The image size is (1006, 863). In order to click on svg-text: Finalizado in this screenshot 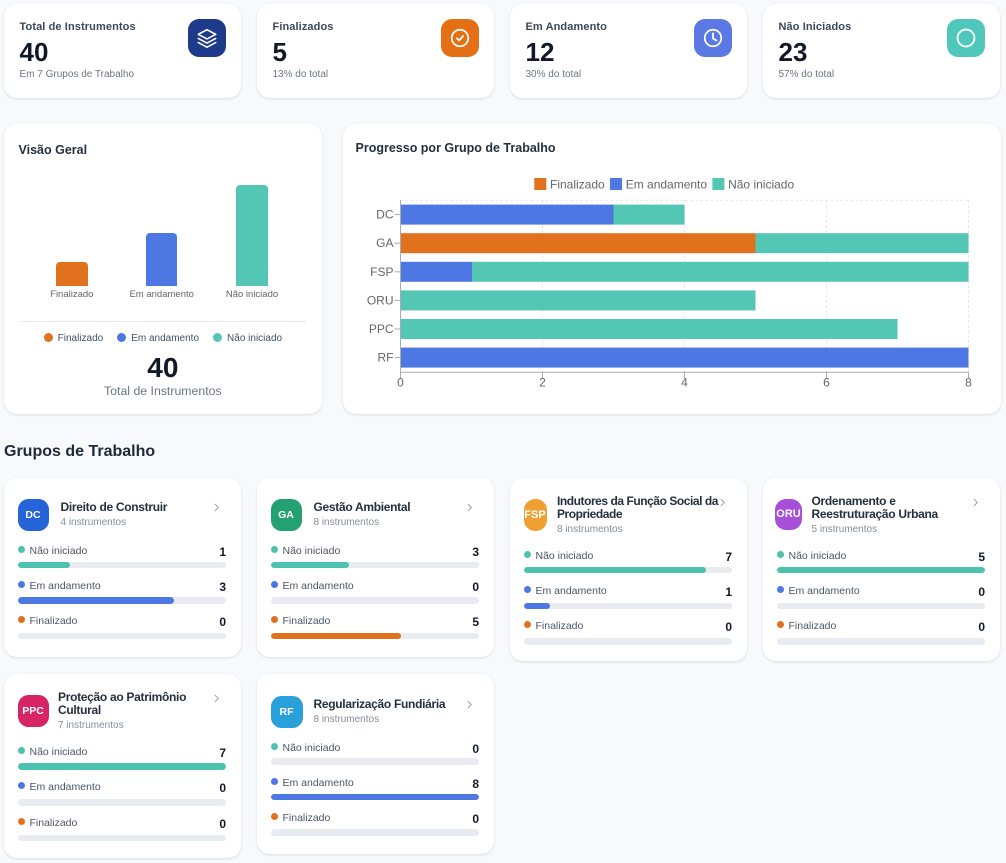, I will do `click(577, 185)`.